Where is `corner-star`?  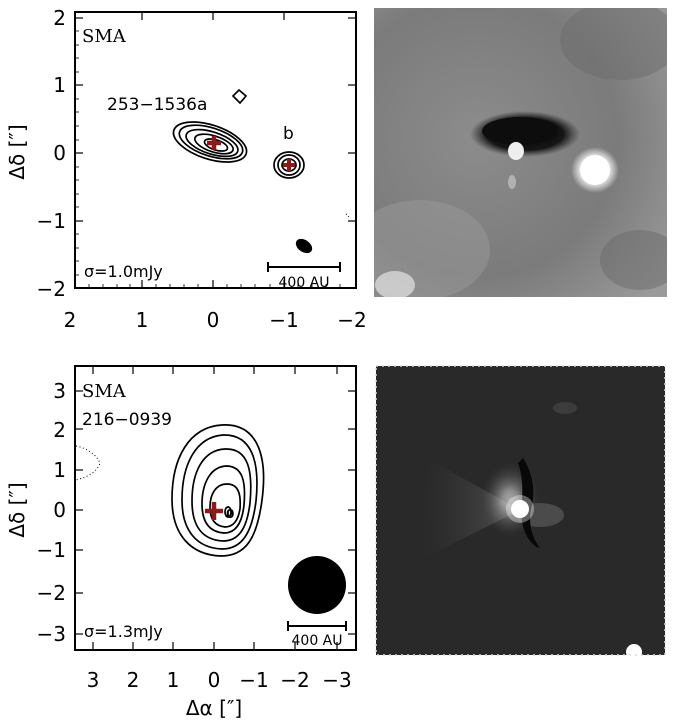
corner-star is located at coordinates (634, 649).